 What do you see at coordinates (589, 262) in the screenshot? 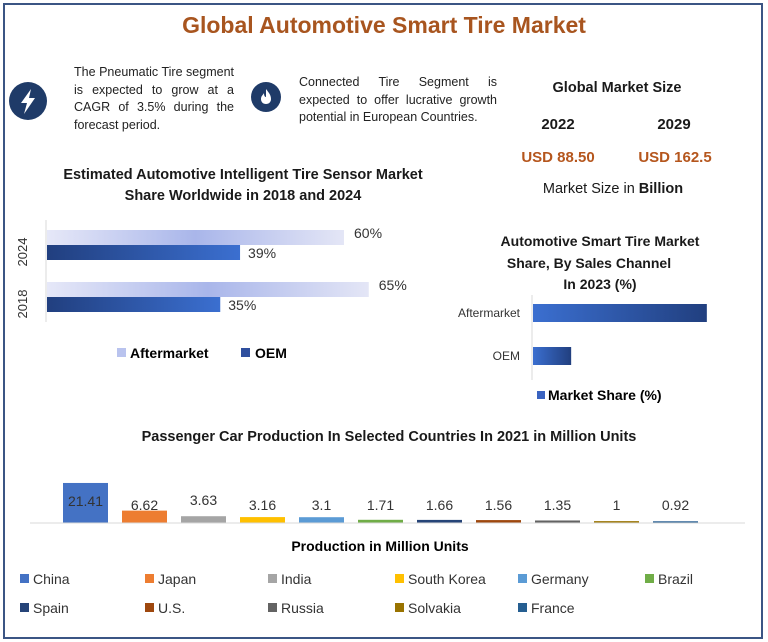
I see `sales-channel-title-line: Share, By Sales Channel` at bounding box center [589, 262].